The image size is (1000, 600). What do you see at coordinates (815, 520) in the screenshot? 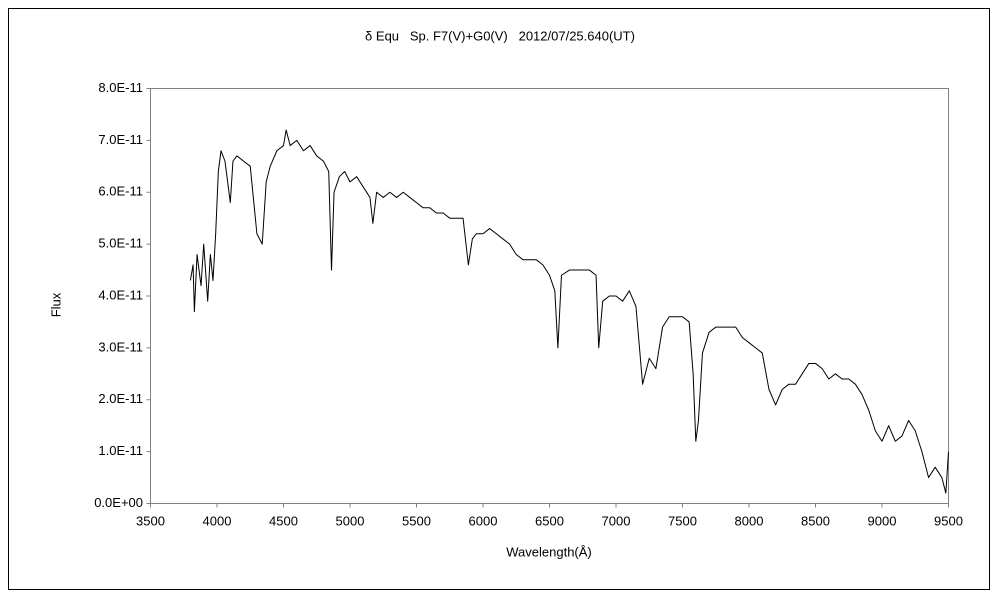
I see `x-tick-label: 8500` at bounding box center [815, 520].